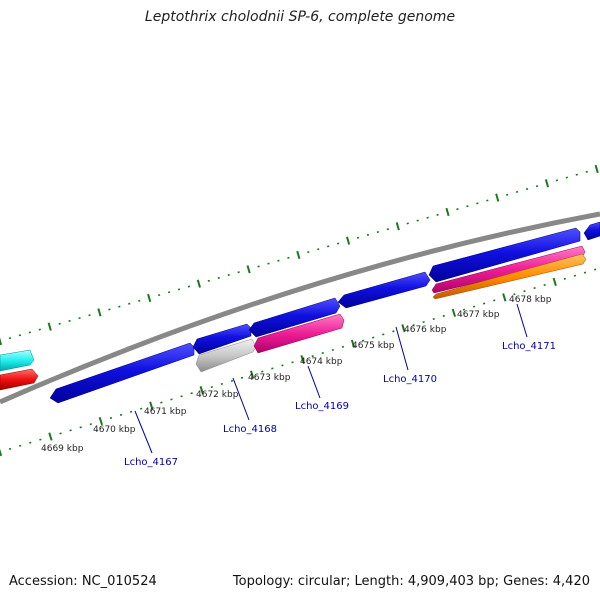  Describe the element at coordinates (410, 379) in the screenshot. I see `gene-label-lcho-4170: Lcho_4170` at that location.